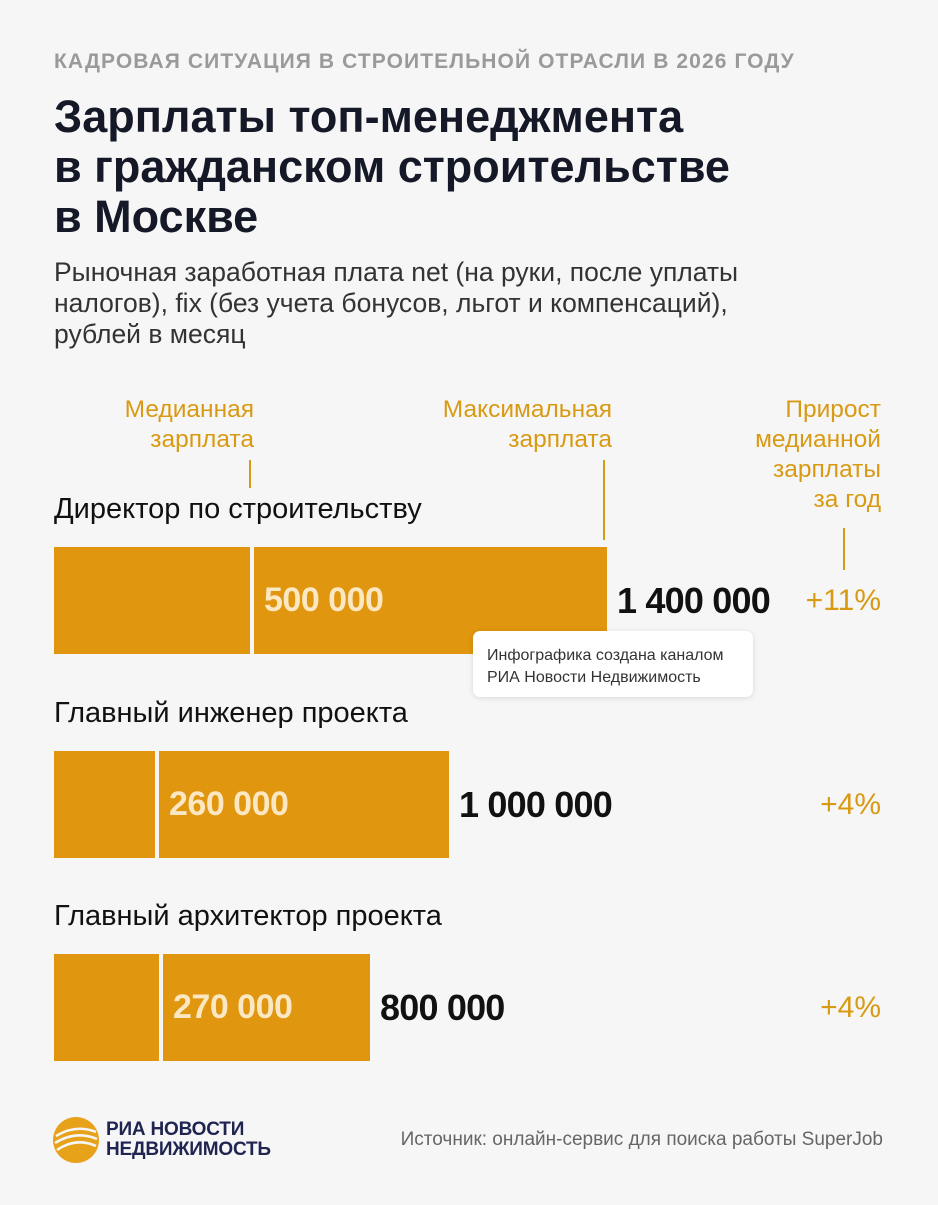  What do you see at coordinates (156, 216) in the screenshot?
I see `title-line: в Москве` at bounding box center [156, 216].